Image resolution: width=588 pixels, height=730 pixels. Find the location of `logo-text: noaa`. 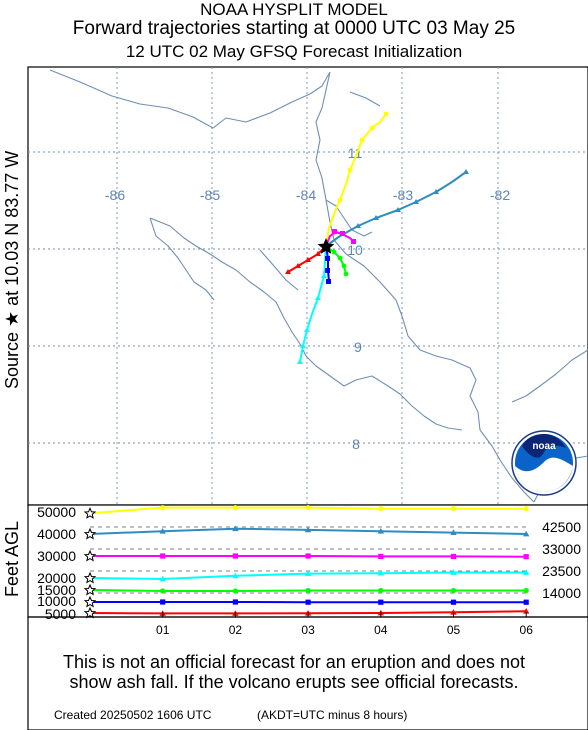

logo-text: noaa is located at coordinates (544, 446).